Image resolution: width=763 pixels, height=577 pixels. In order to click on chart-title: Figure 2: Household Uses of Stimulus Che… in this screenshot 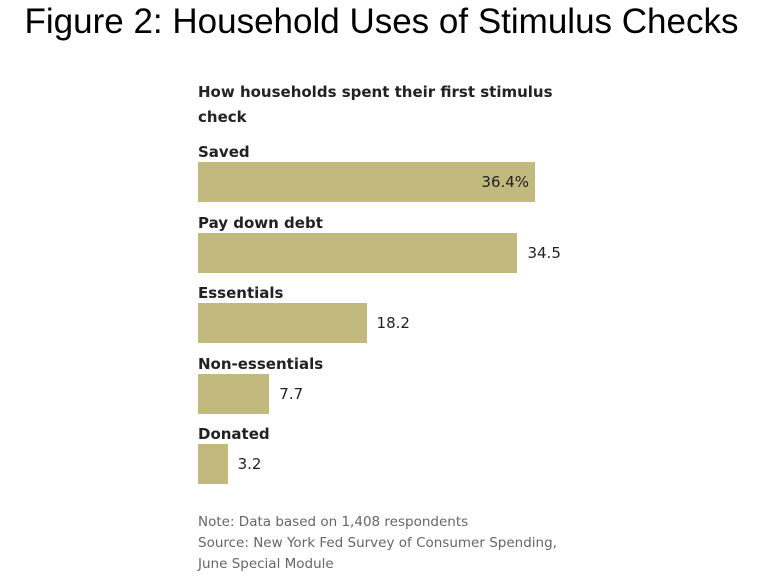, I will do `click(381, 21)`.